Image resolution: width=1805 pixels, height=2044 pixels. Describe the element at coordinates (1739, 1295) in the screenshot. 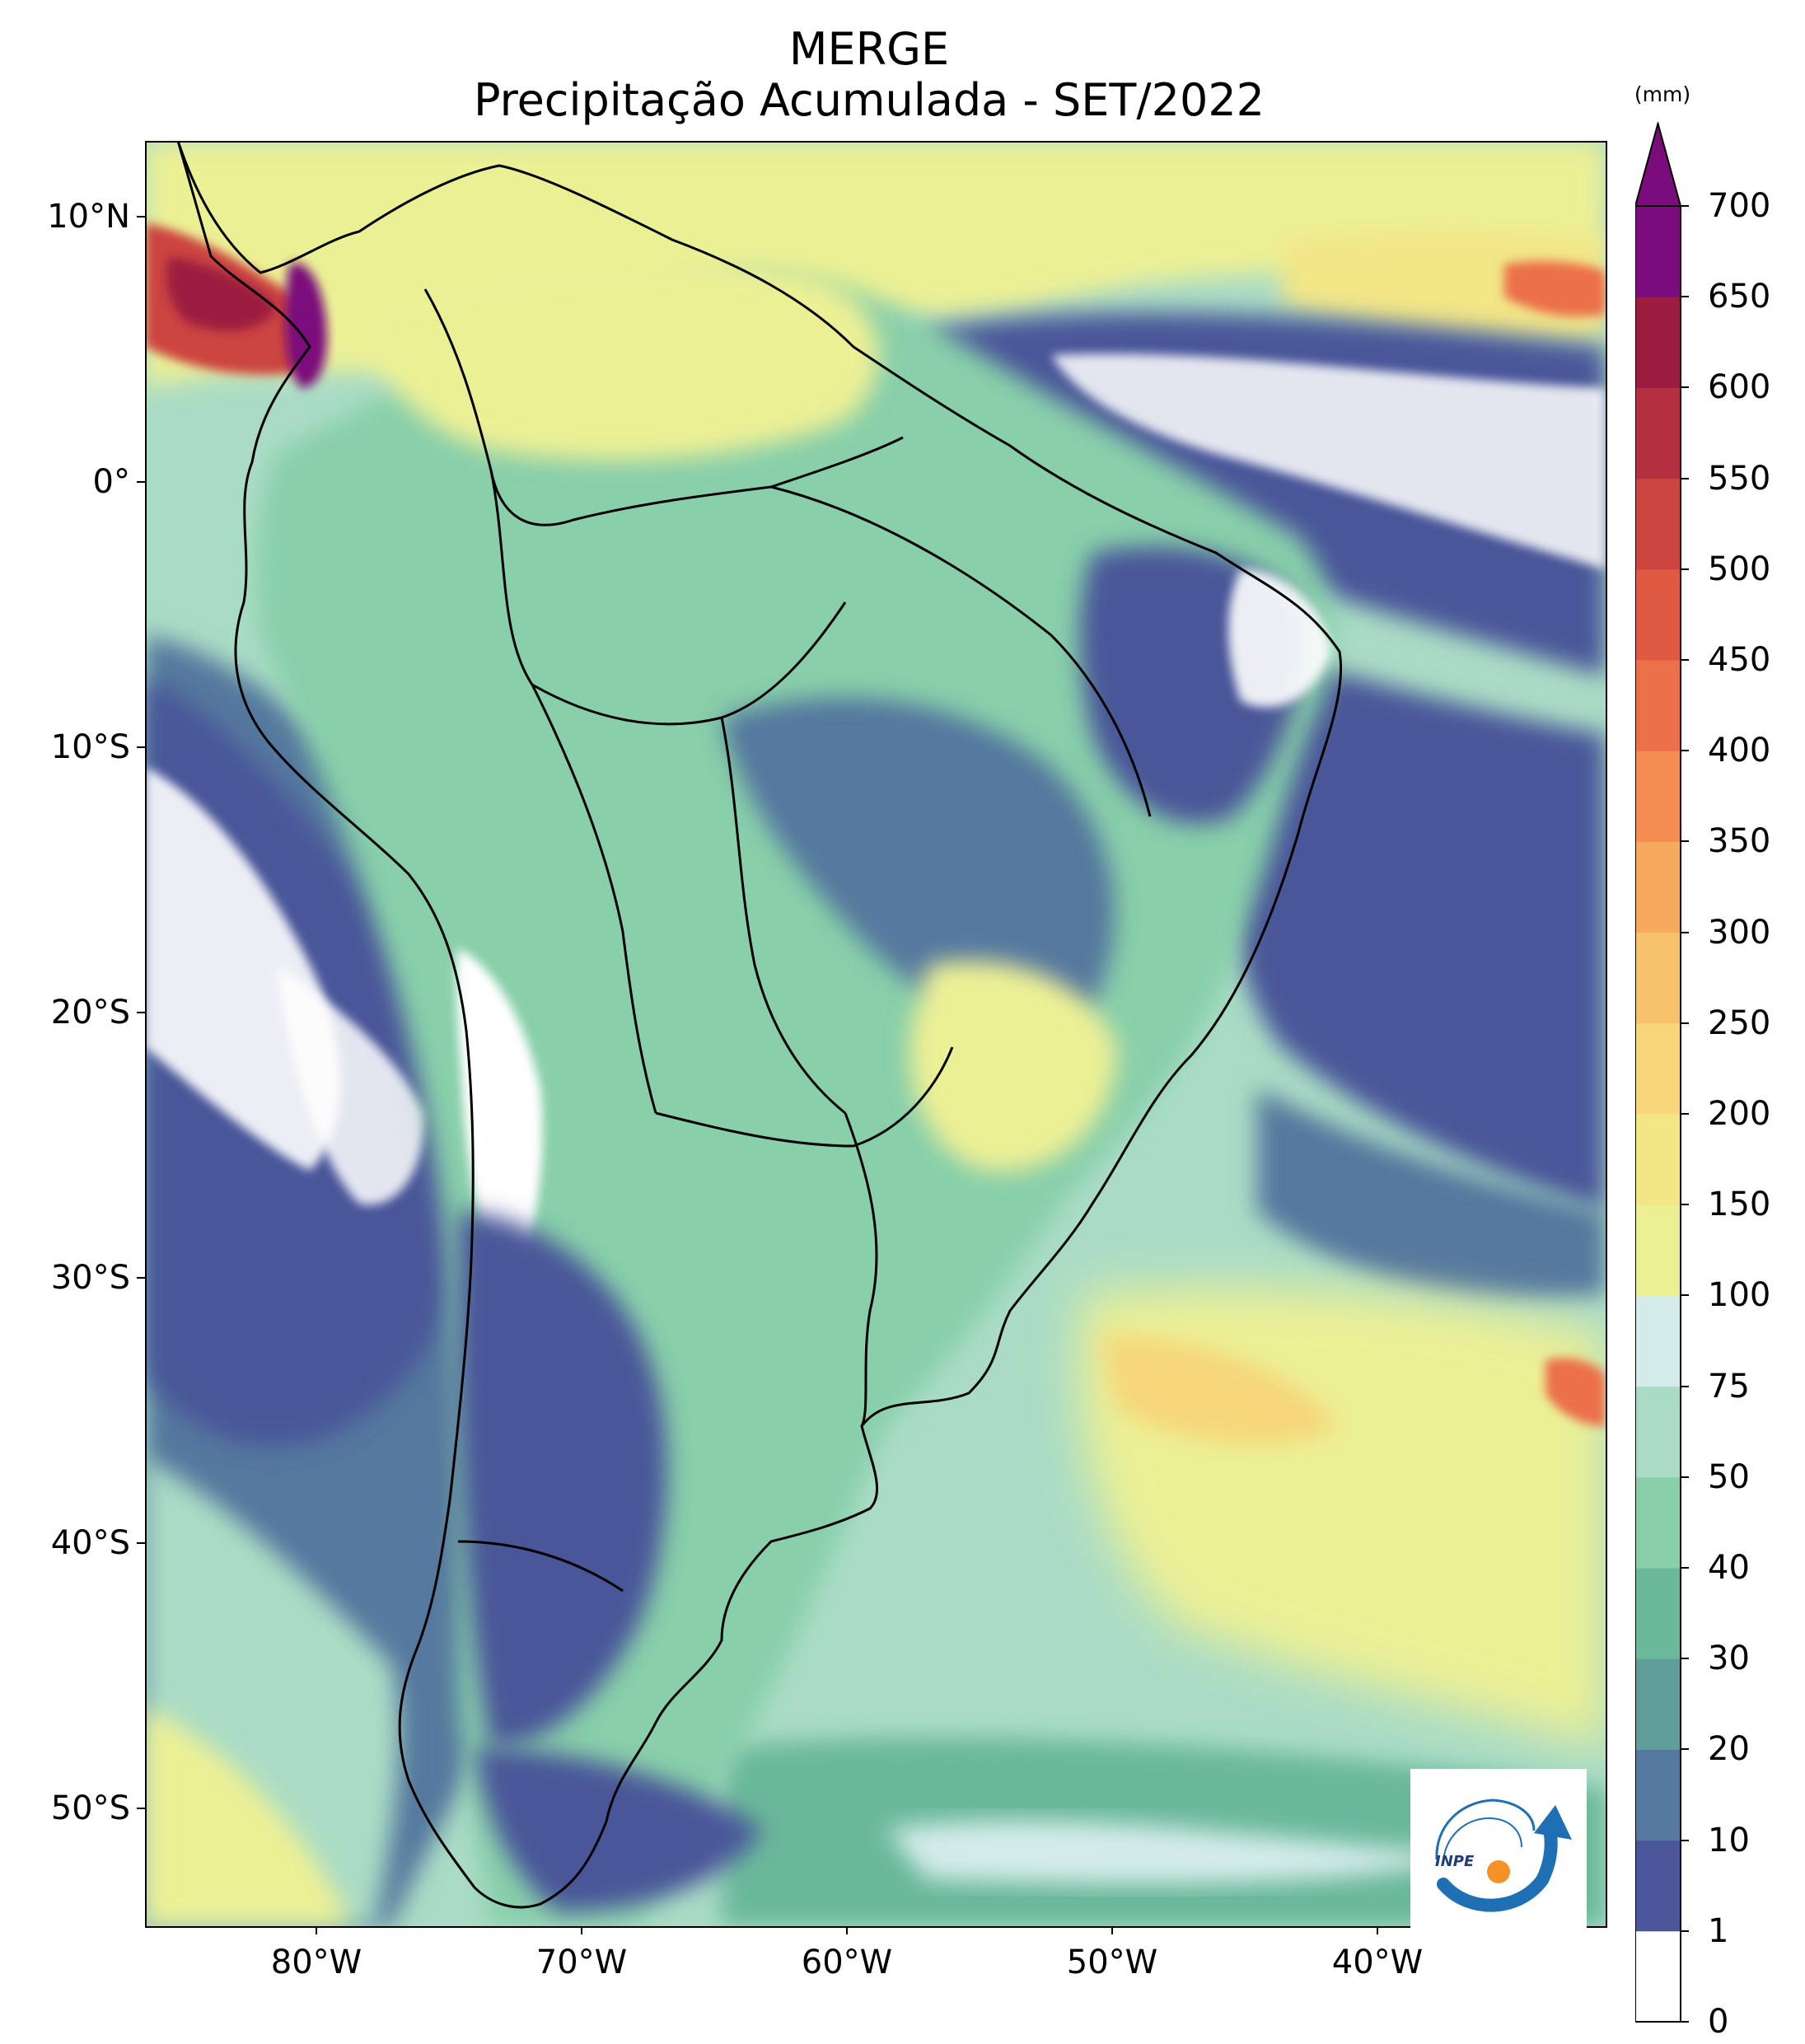

I see `colorbar-label: 100` at that location.